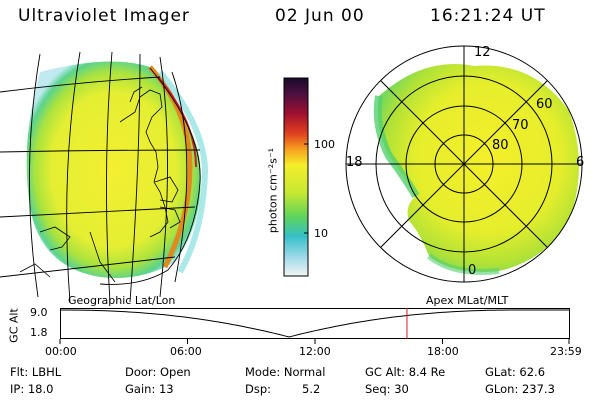  Describe the element at coordinates (258, 389) in the screenshot. I see `dsp-label: Dsp:` at that location.